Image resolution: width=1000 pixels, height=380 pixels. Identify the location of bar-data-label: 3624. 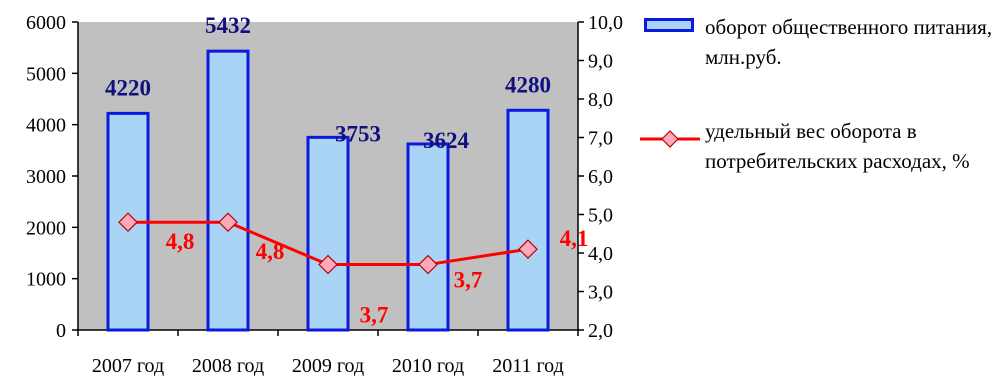
(446, 140).